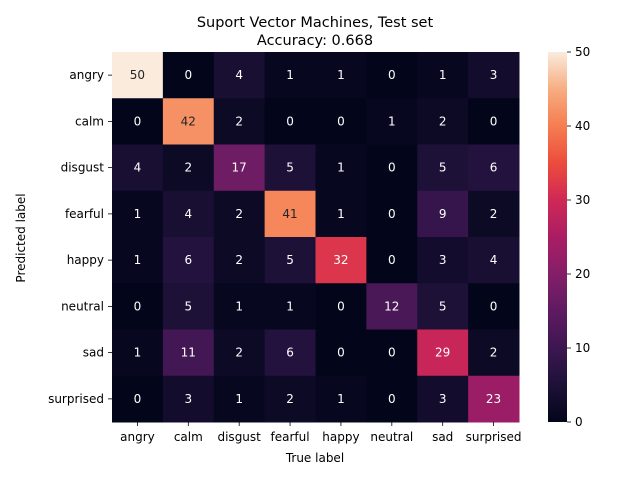  Describe the element at coordinates (76, 399) in the screenshot. I see `y-tick-surprised: surprised` at that location.